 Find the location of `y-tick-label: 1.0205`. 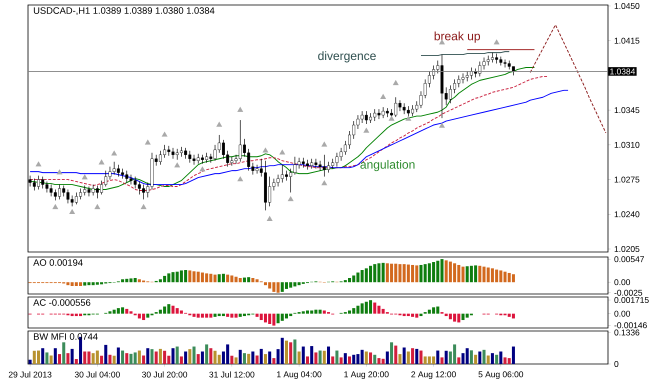

y-tick-label: 1.0205 is located at coordinates (627, 249).